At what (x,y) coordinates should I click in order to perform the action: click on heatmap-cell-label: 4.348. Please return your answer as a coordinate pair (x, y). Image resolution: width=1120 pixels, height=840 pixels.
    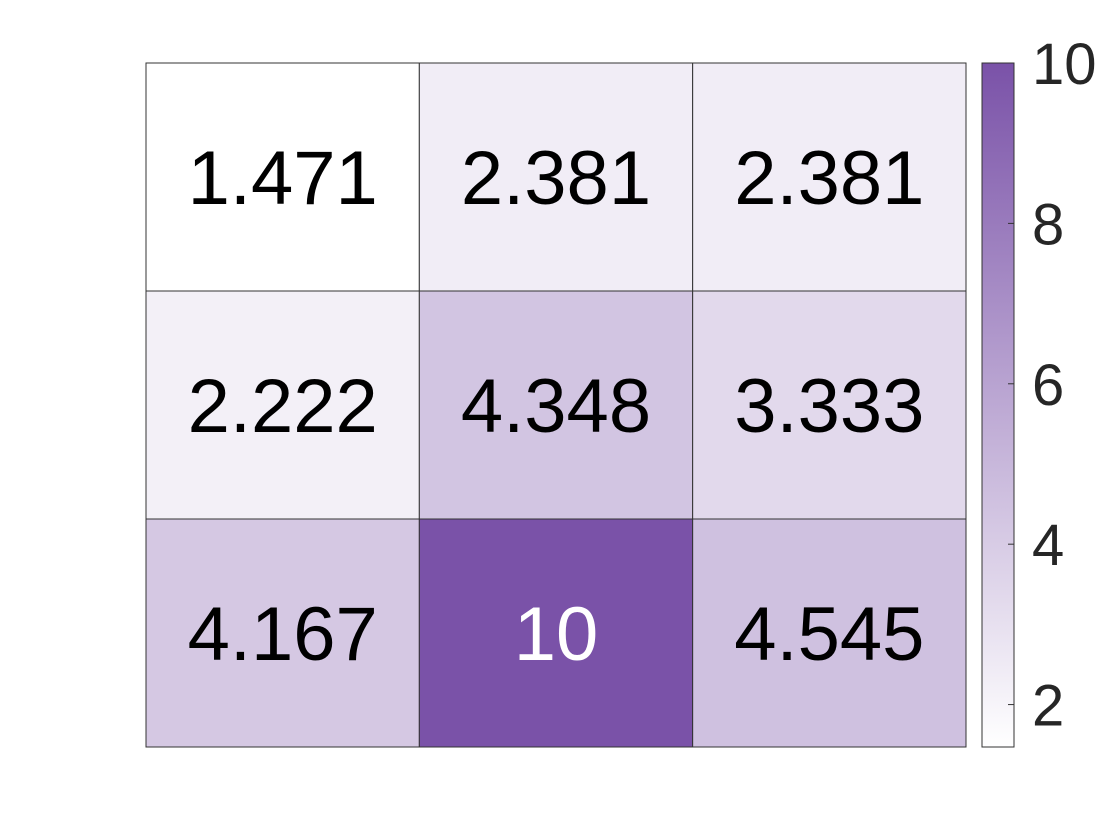
    Looking at the image, I should click on (556, 406).